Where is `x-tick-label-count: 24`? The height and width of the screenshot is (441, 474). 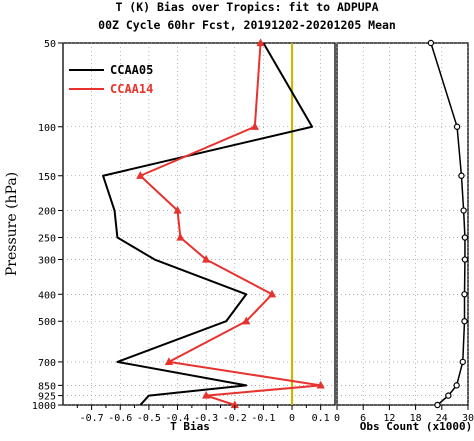
x-tick-label-count: 24 is located at coordinates (442, 418).